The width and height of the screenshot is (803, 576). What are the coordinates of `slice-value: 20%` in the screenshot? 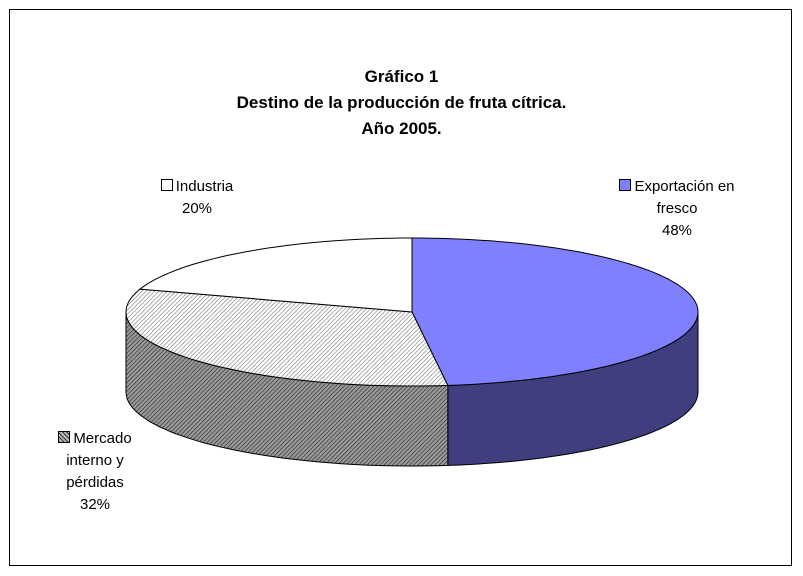 It's located at (197, 208).